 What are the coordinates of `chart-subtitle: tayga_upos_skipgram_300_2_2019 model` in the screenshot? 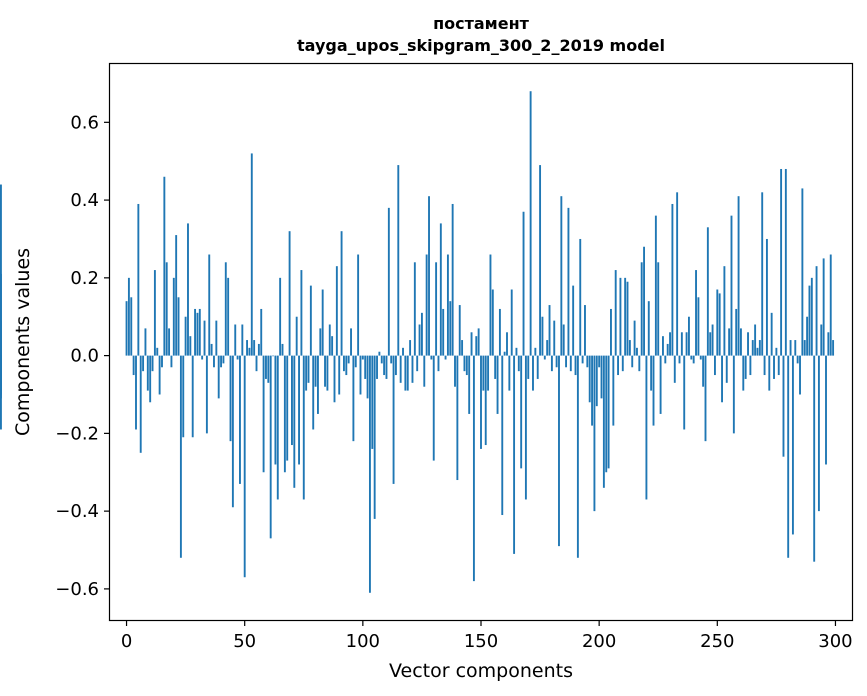 It's located at (481, 45).